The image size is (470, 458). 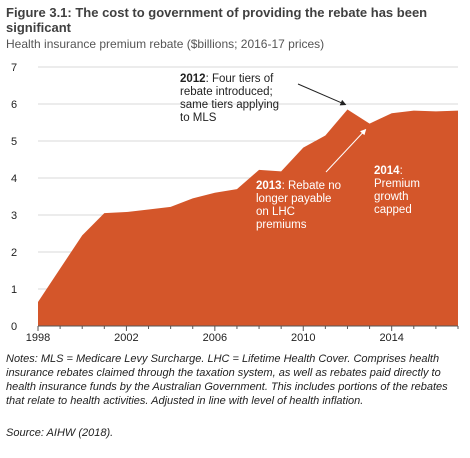 I want to click on annotation-line: to MLS, so click(x=198, y=118).